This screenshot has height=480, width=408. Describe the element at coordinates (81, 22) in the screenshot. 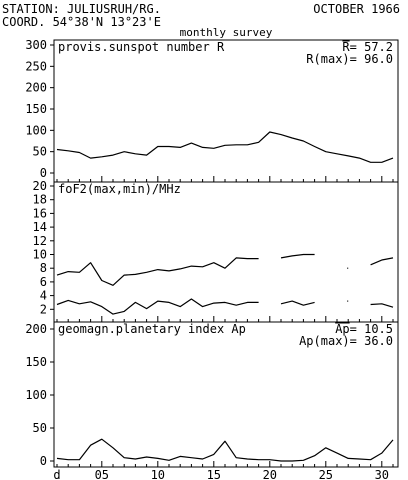

I see `coord-label: COORD. 54°38'N 13°23'E` at that location.